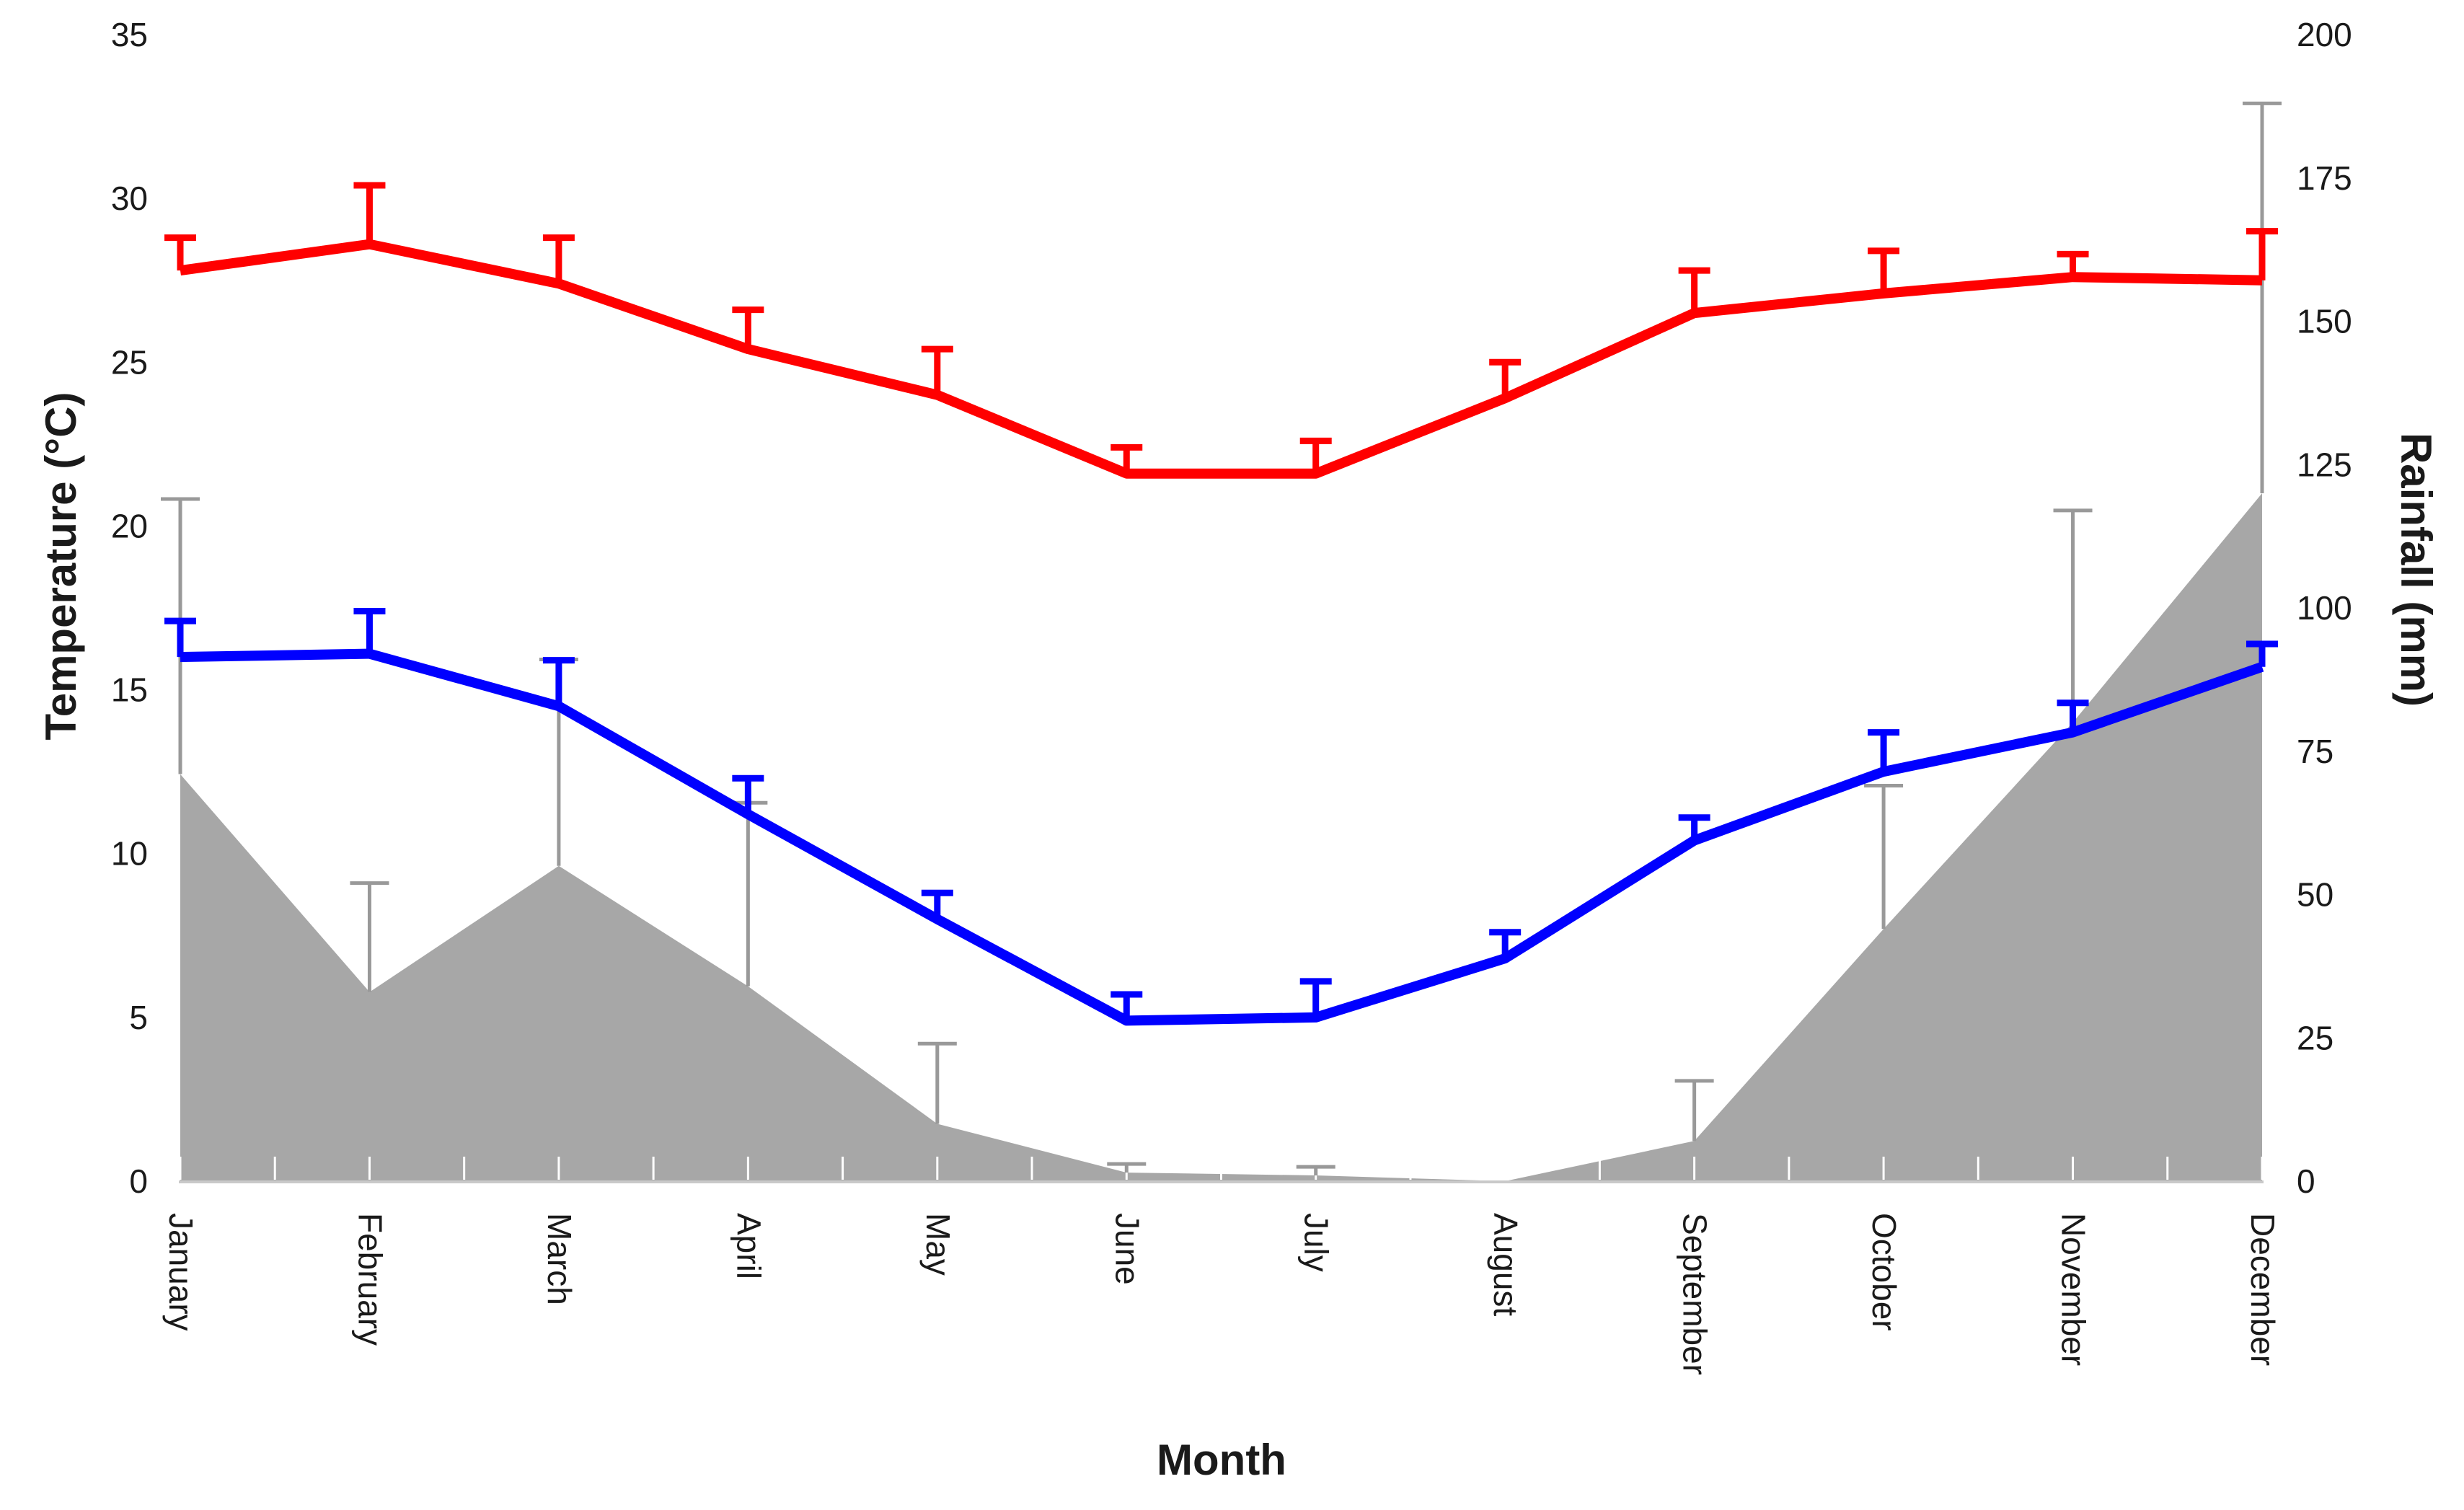 The width and height of the screenshot is (2464, 1510). What do you see at coordinates (1316, 1242) in the screenshot?
I see `x-axis-month-label: July` at bounding box center [1316, 1242].